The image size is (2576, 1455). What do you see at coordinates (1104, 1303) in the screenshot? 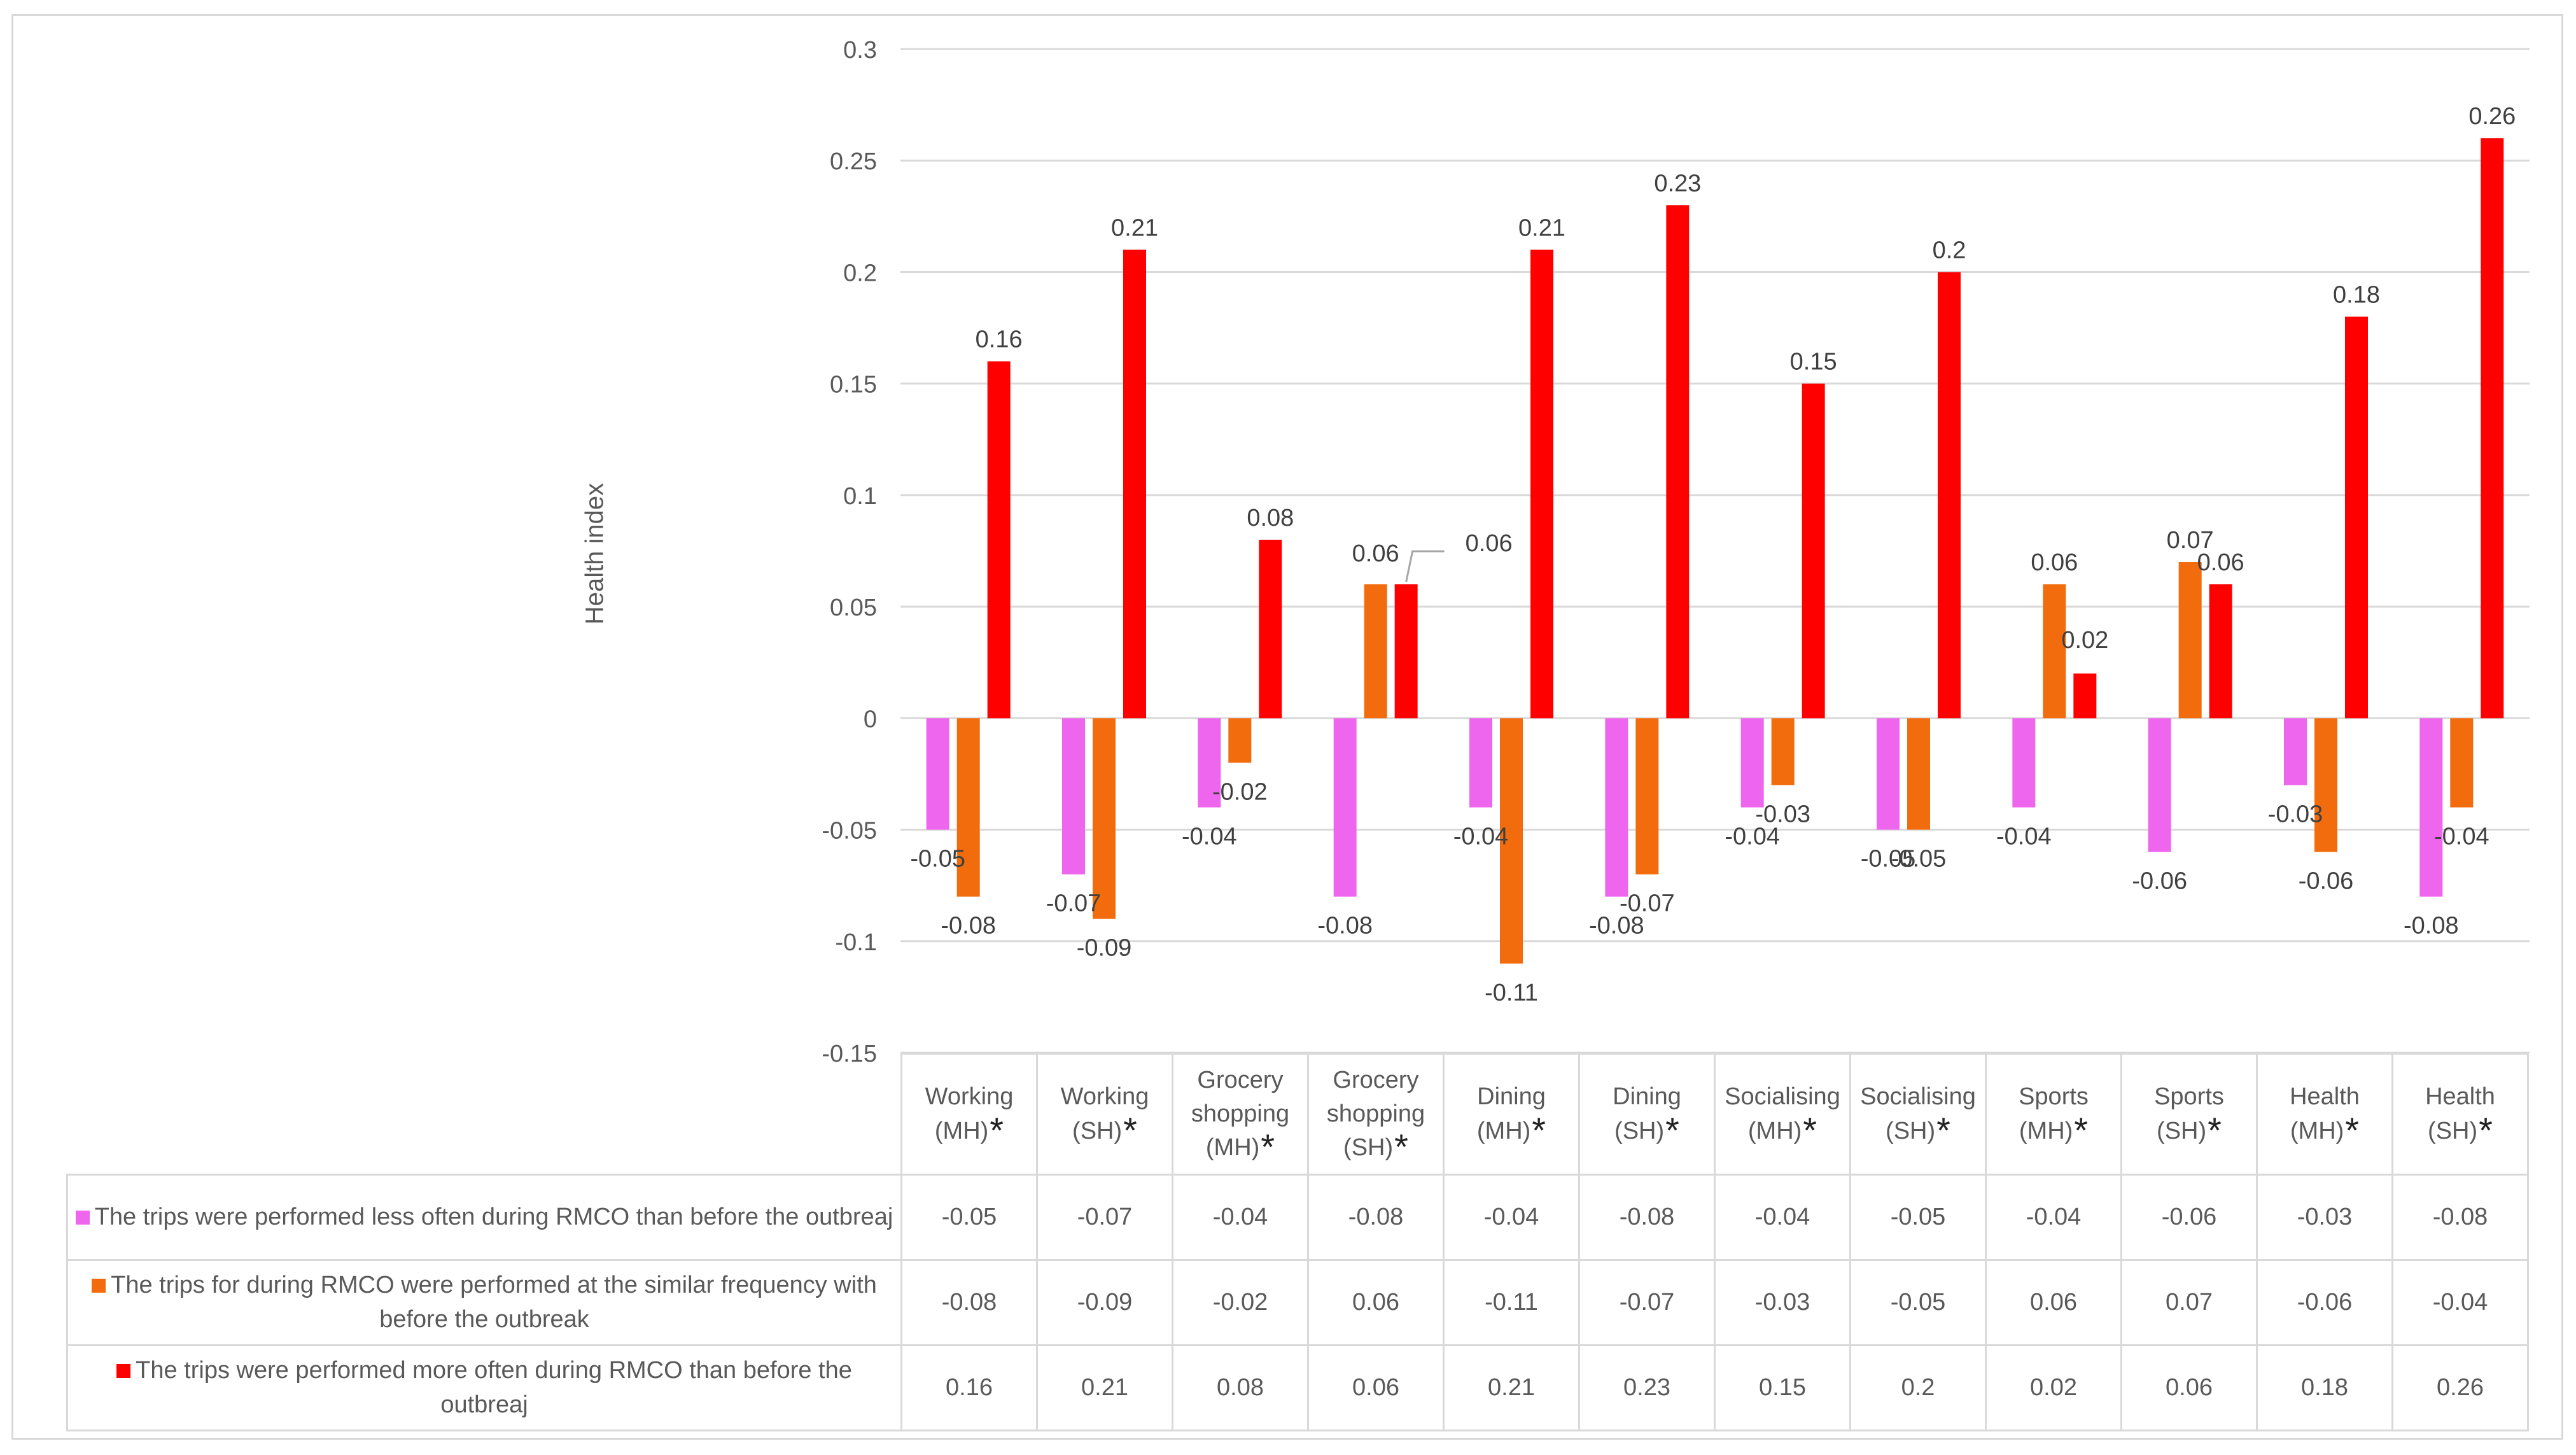
I see `table-cell: -0.09` at bounding box center [1104, 1303].